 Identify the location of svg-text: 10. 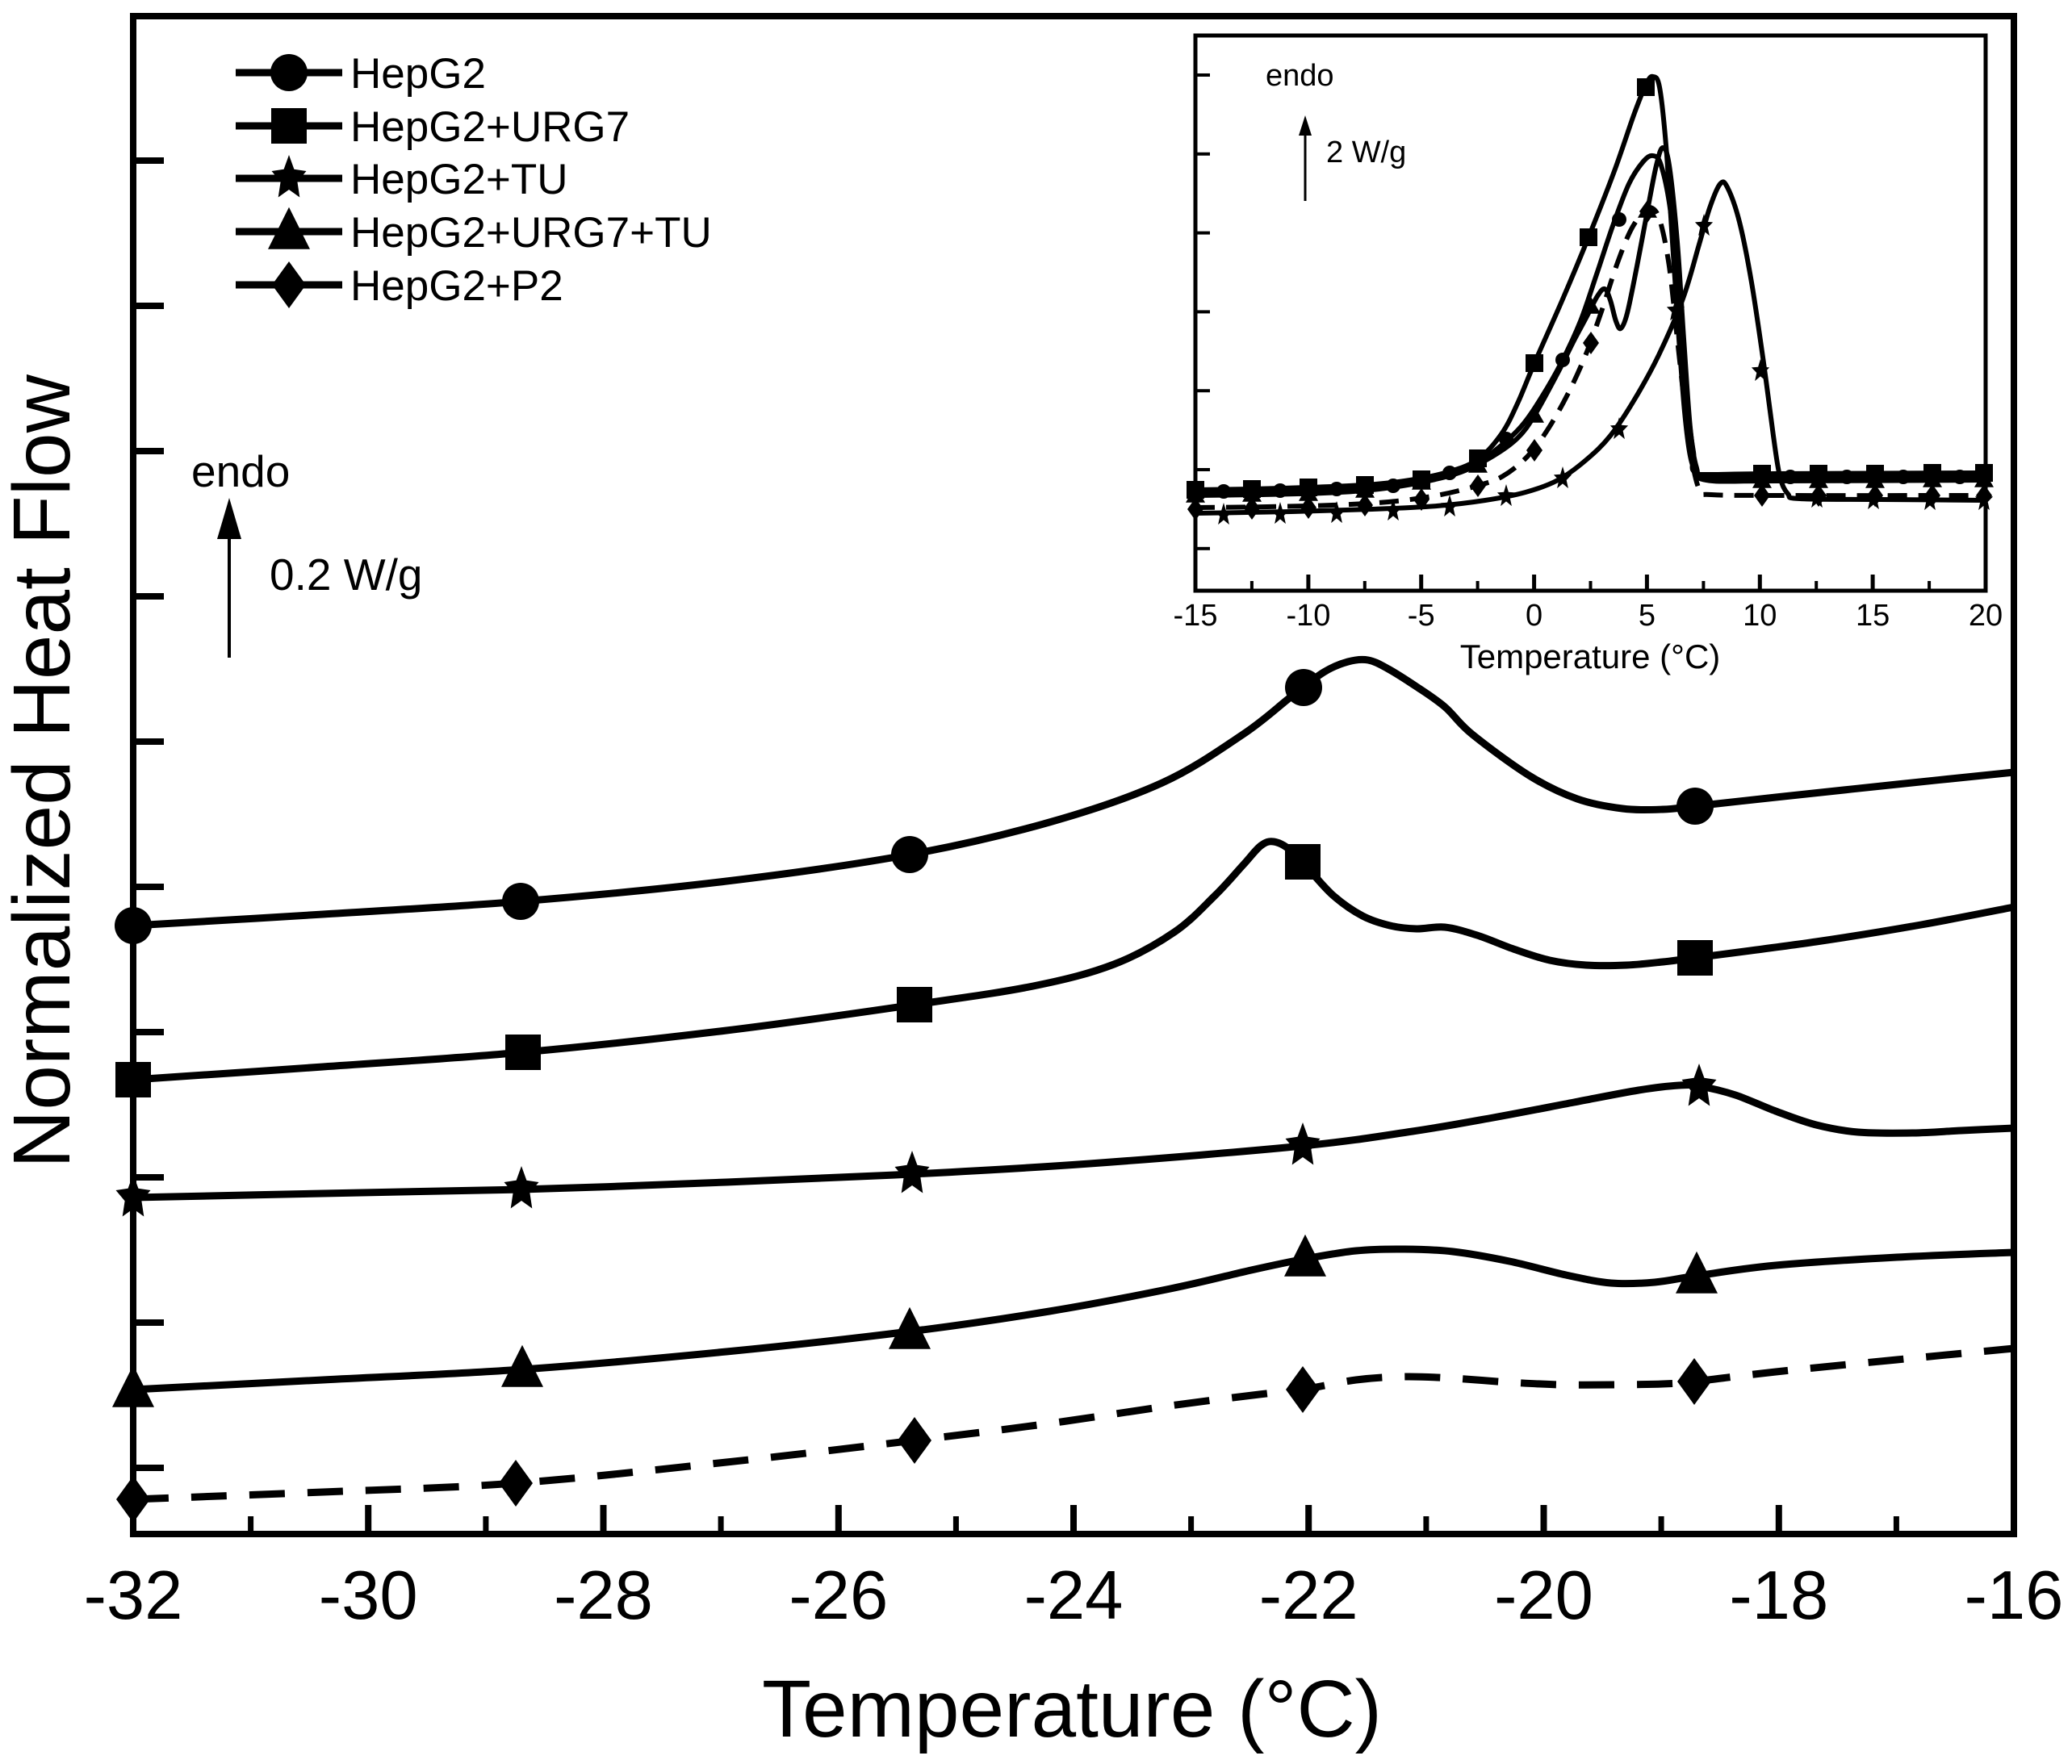
(1760, 616).